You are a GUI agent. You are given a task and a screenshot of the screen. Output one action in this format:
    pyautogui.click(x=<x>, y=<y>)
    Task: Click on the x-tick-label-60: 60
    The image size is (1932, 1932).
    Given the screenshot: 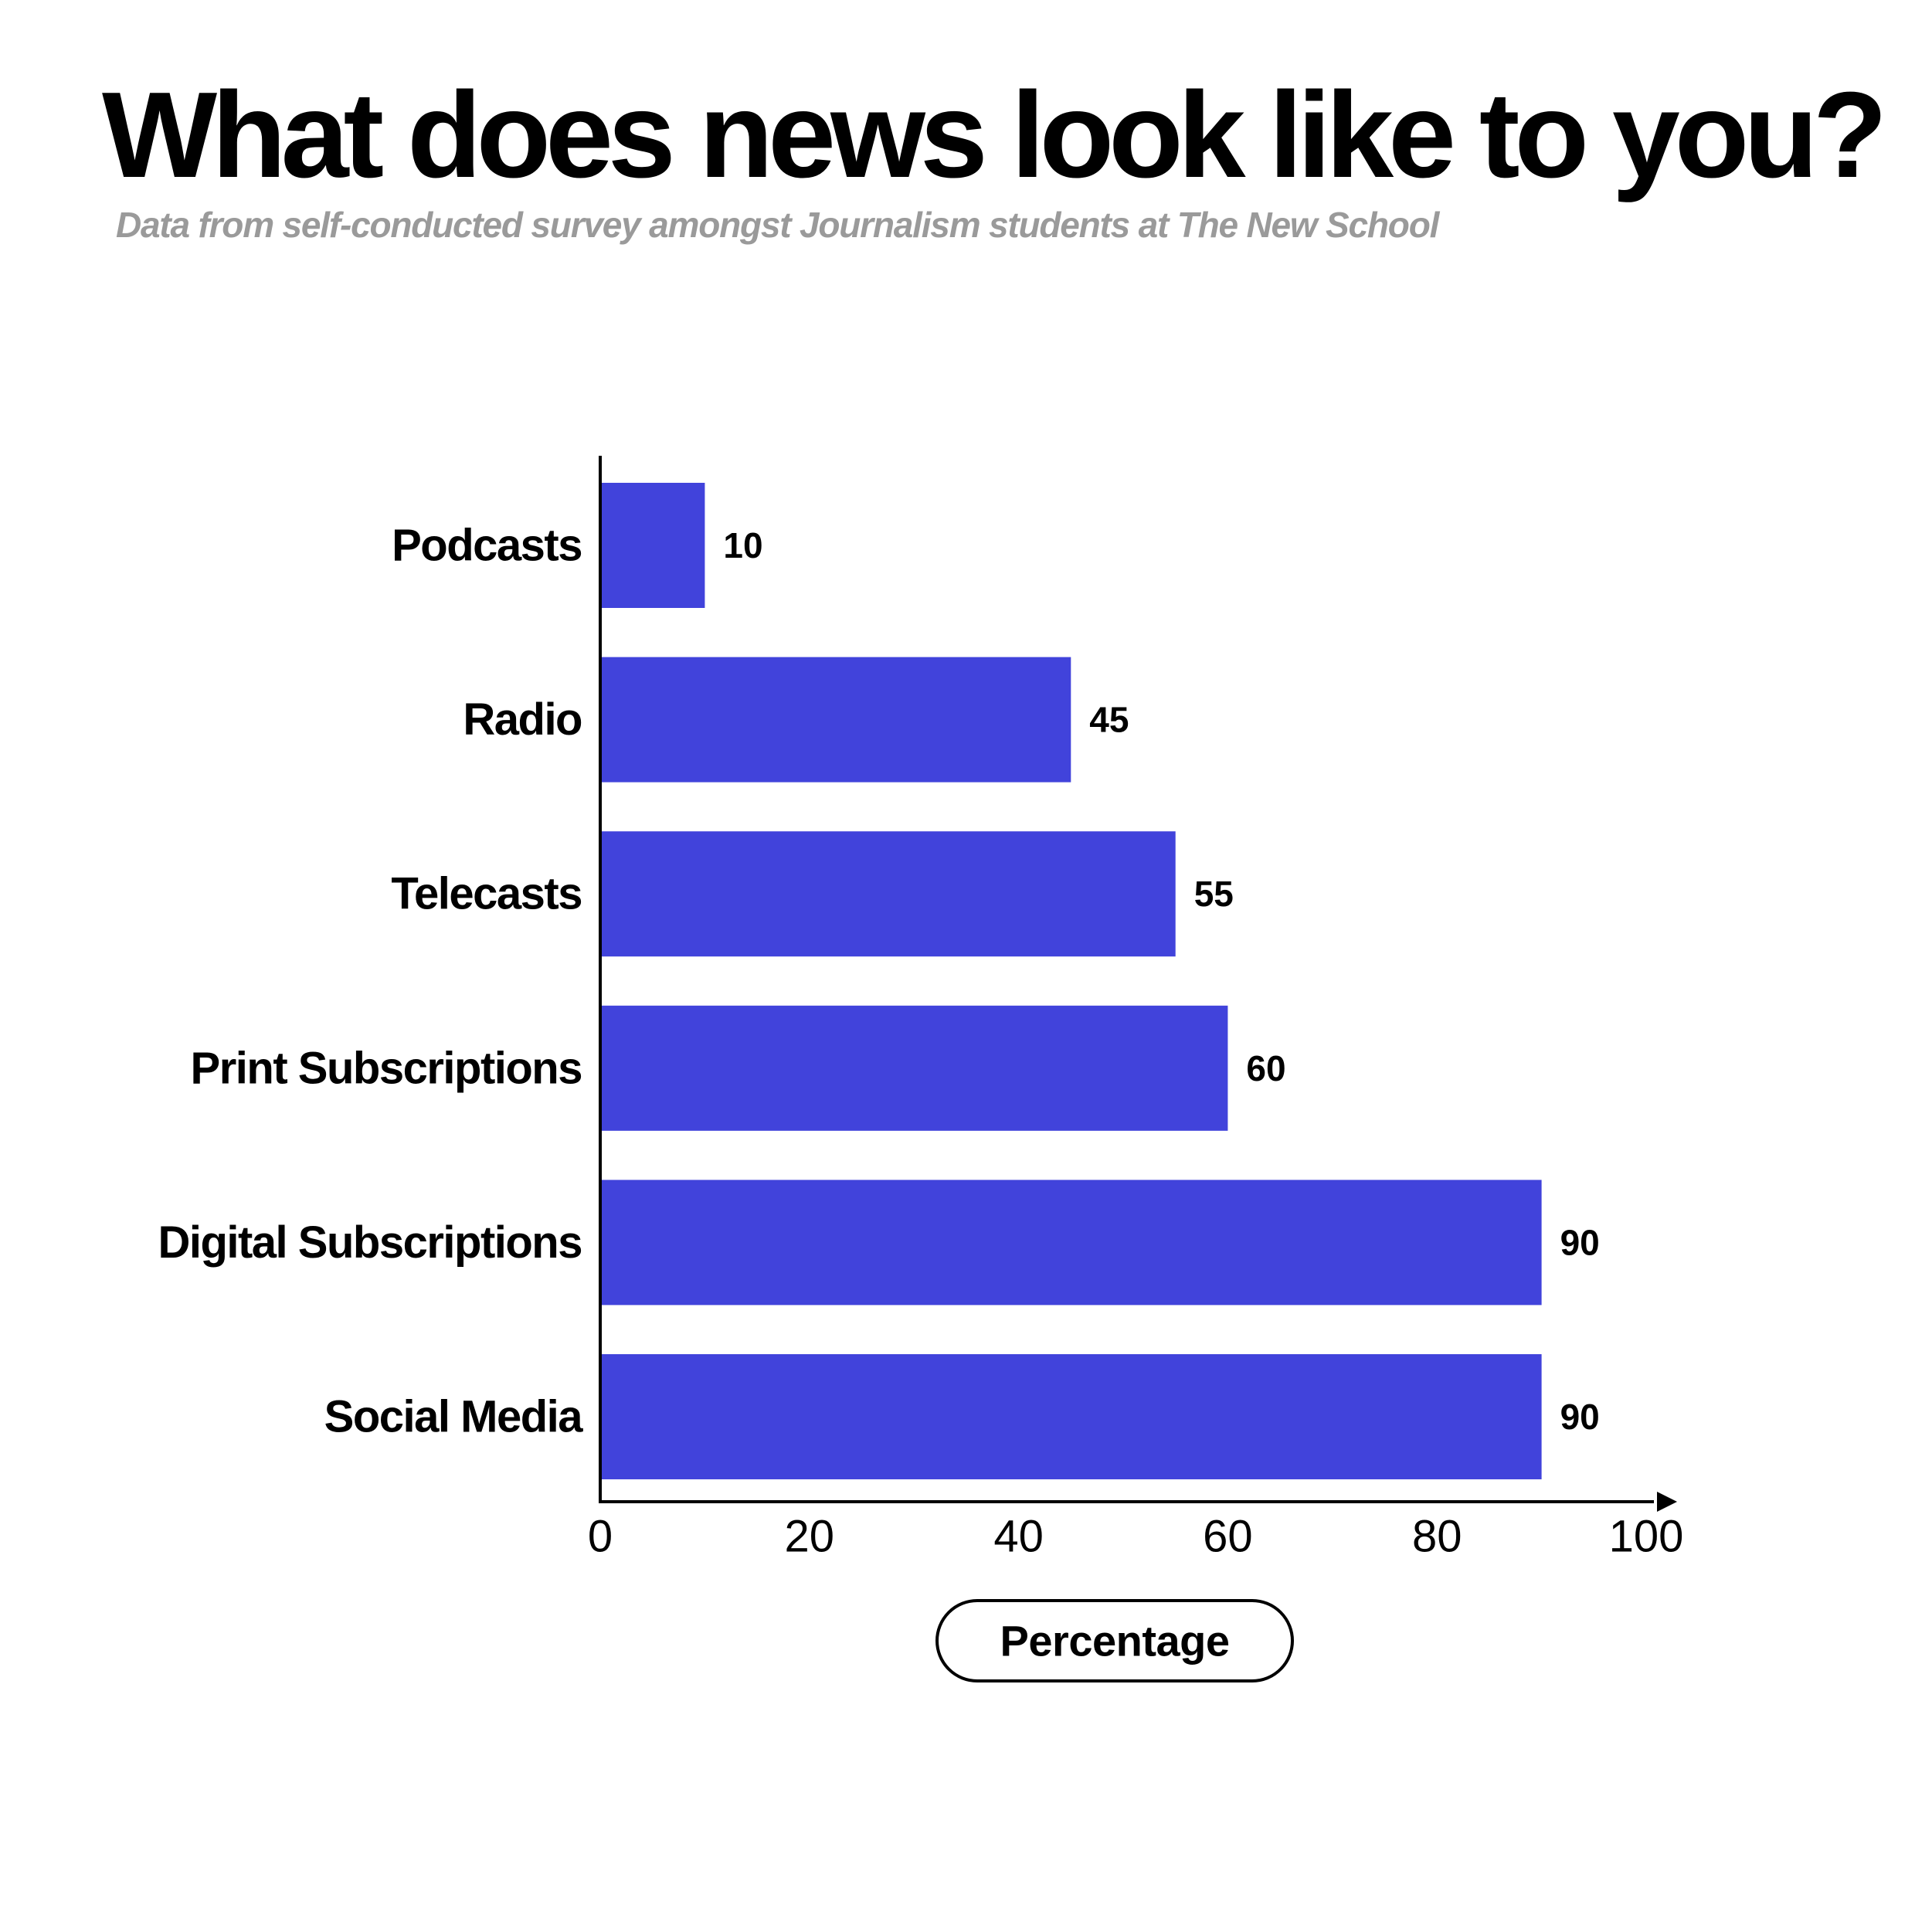 What is the action you would take?
    pyautogui.click(x=1228, y=1537)
    